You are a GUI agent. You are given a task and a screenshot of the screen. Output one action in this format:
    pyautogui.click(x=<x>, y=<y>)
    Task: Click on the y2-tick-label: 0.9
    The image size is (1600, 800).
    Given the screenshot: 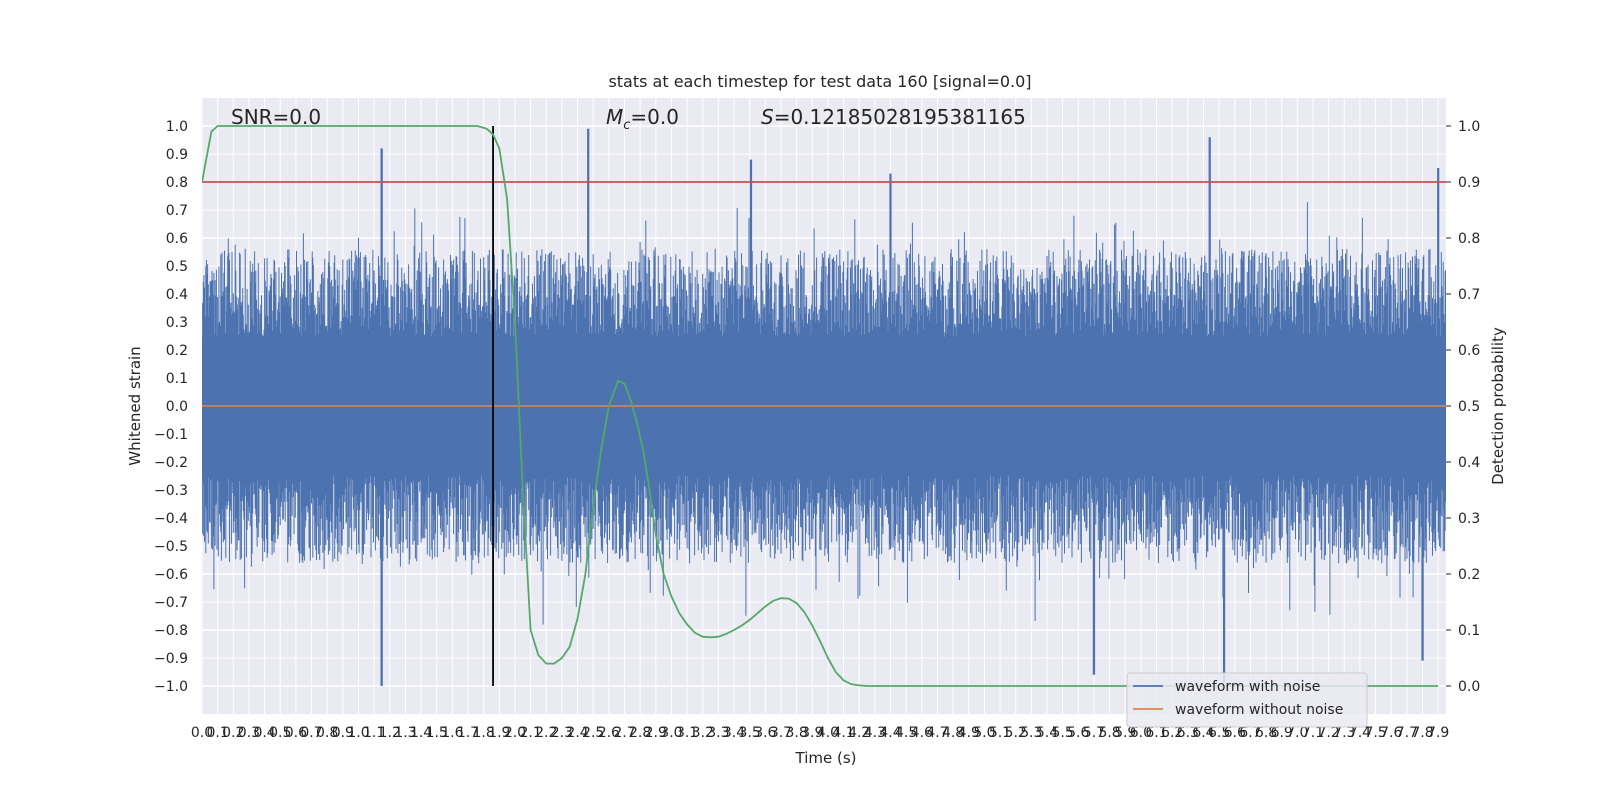 What is the action you would take?
    pyautogui.click(x=1469, y=183)
    